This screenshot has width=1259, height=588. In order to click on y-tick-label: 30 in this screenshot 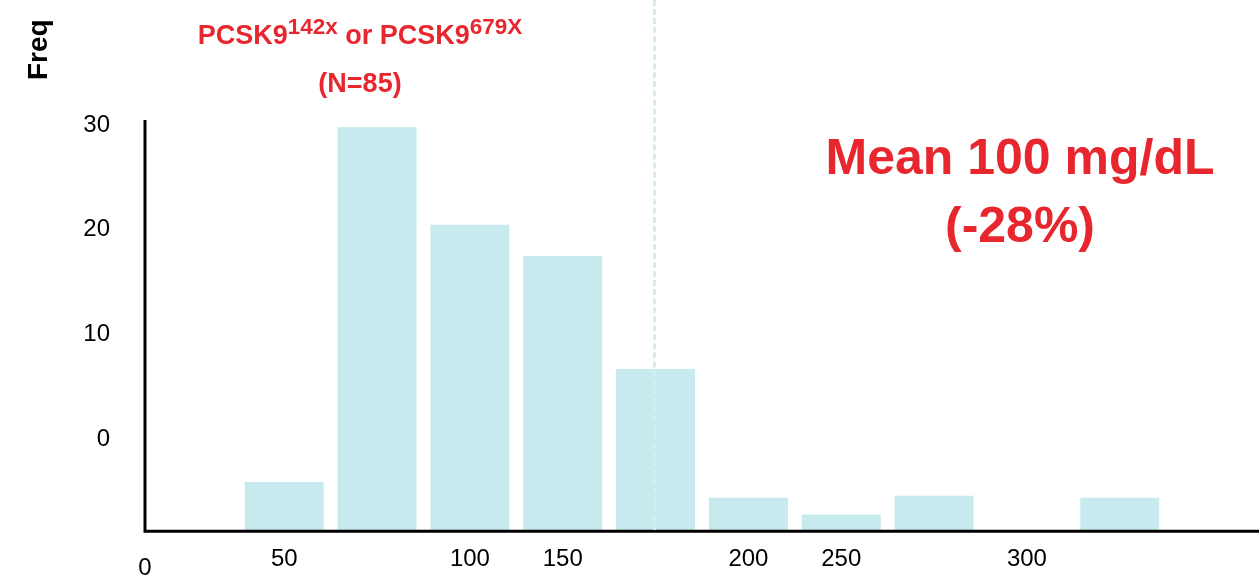, I will do `click(96, 123)`.